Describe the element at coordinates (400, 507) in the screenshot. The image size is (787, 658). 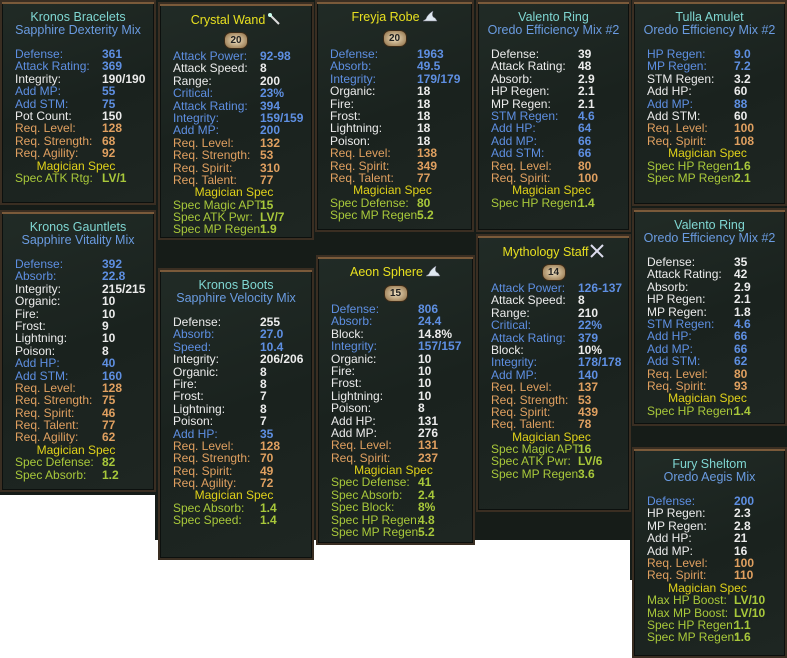
I see `spec-row: Spec Block: 8%` at that location.